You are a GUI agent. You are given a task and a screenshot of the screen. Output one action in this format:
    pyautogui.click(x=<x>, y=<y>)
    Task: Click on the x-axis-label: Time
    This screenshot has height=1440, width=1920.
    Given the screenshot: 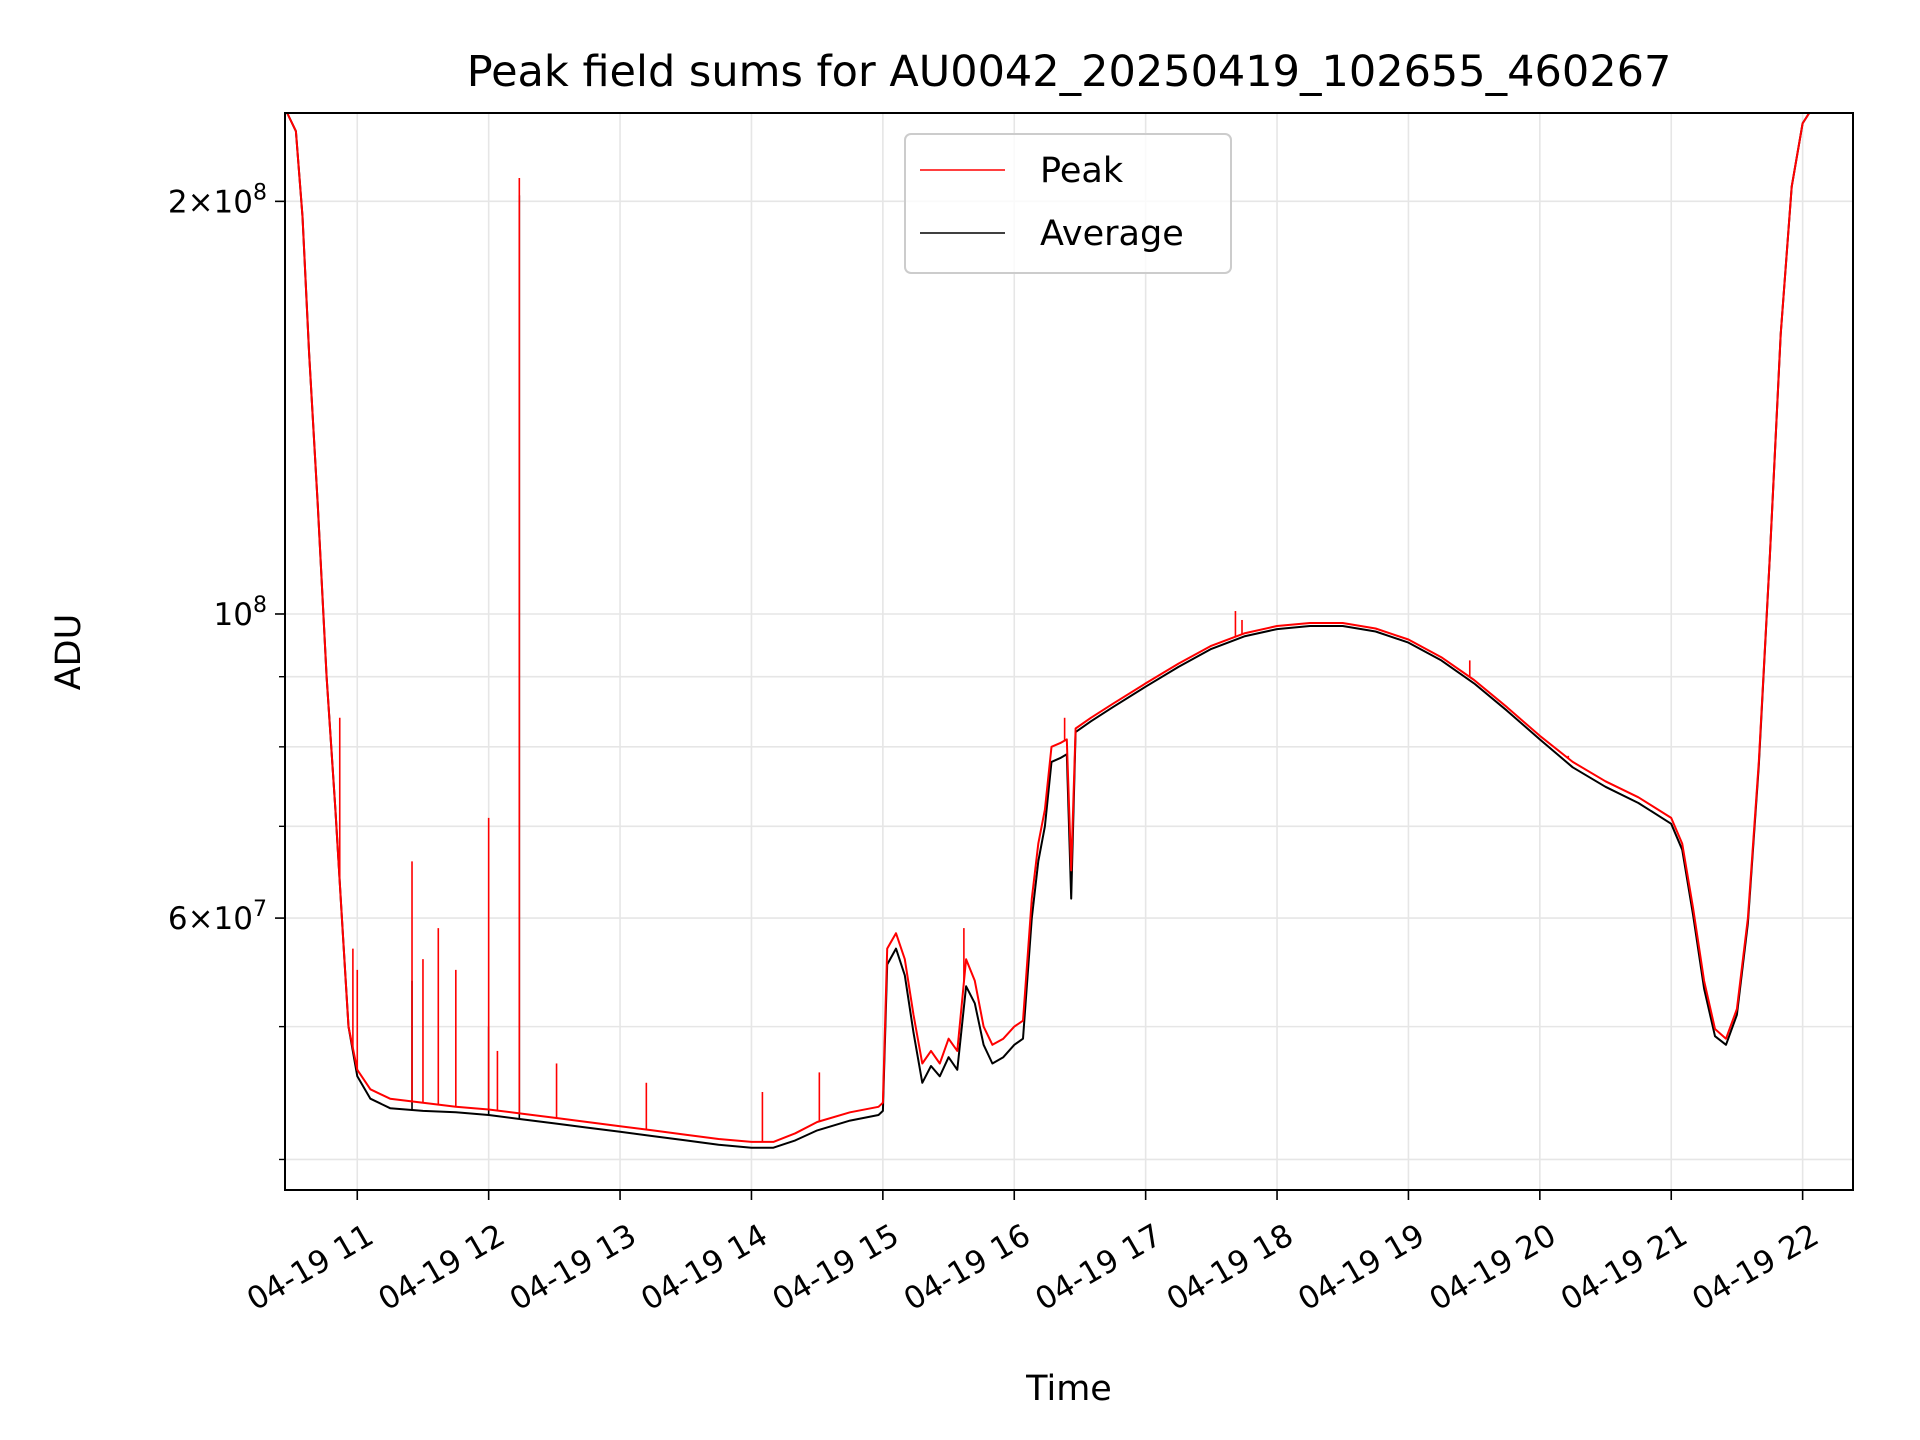 What is the action you would take?
    pyautogui.click(x=1068, y=1389)
    